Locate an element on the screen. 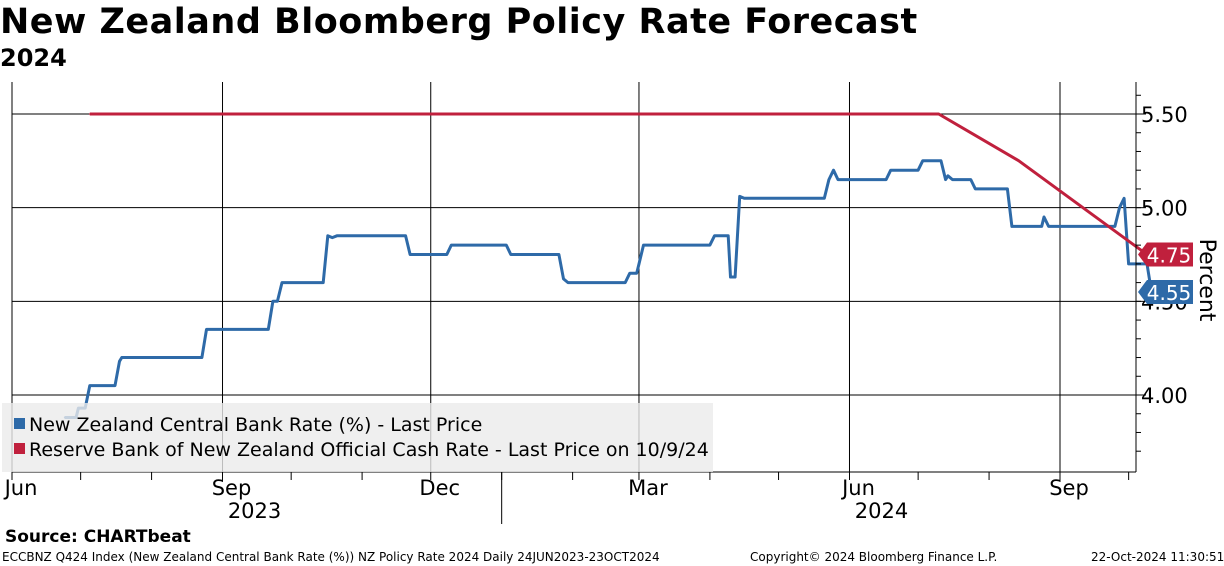  source-note: Source: CHARTbeat is located at coordinates (98, 537).